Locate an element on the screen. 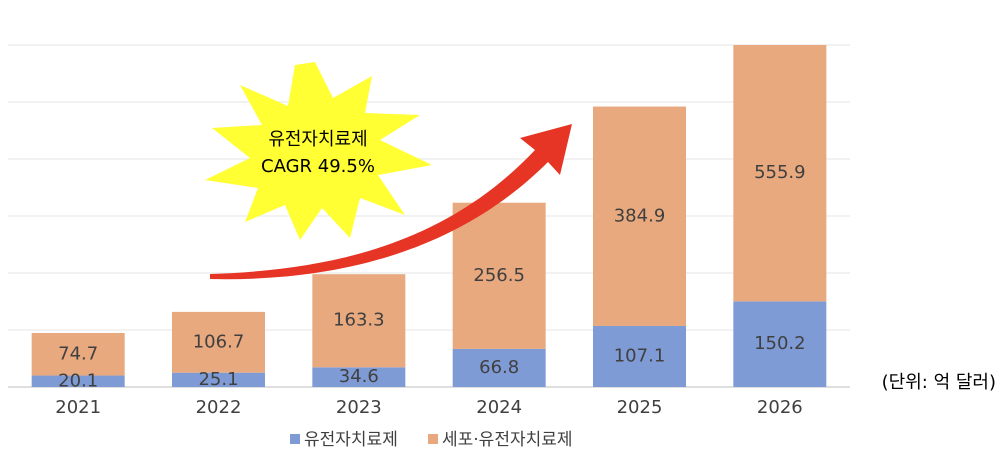 This screenshot has width=1005, height=468. data-label: 25.1 is located at coordinates (218, 379).